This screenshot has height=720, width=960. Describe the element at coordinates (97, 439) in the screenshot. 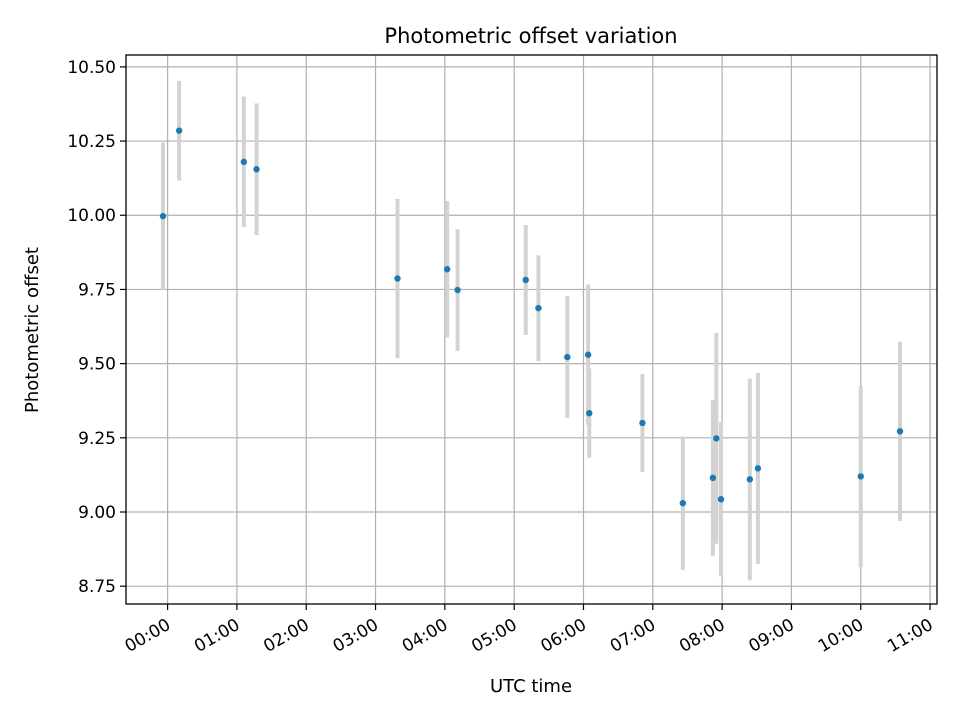

I see `y-tick-label: 9.25` at that location.